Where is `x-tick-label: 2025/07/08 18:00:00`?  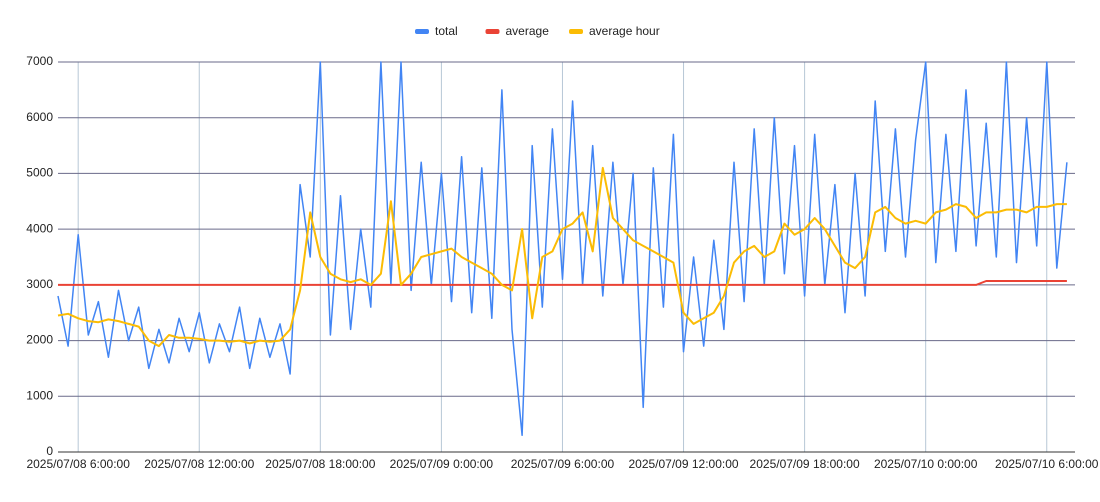 x-tick-label: 2025/07/08 18:00:00 is located at coordinates (320, 464).